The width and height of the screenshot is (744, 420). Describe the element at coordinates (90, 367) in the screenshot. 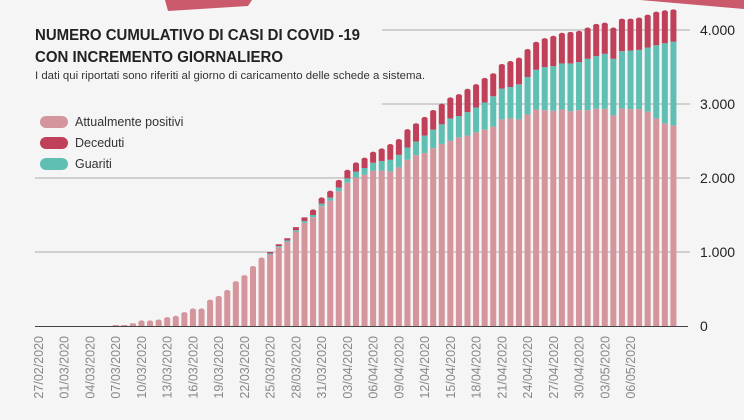

I see `x-tick-label: 04/03/2020` at that location.